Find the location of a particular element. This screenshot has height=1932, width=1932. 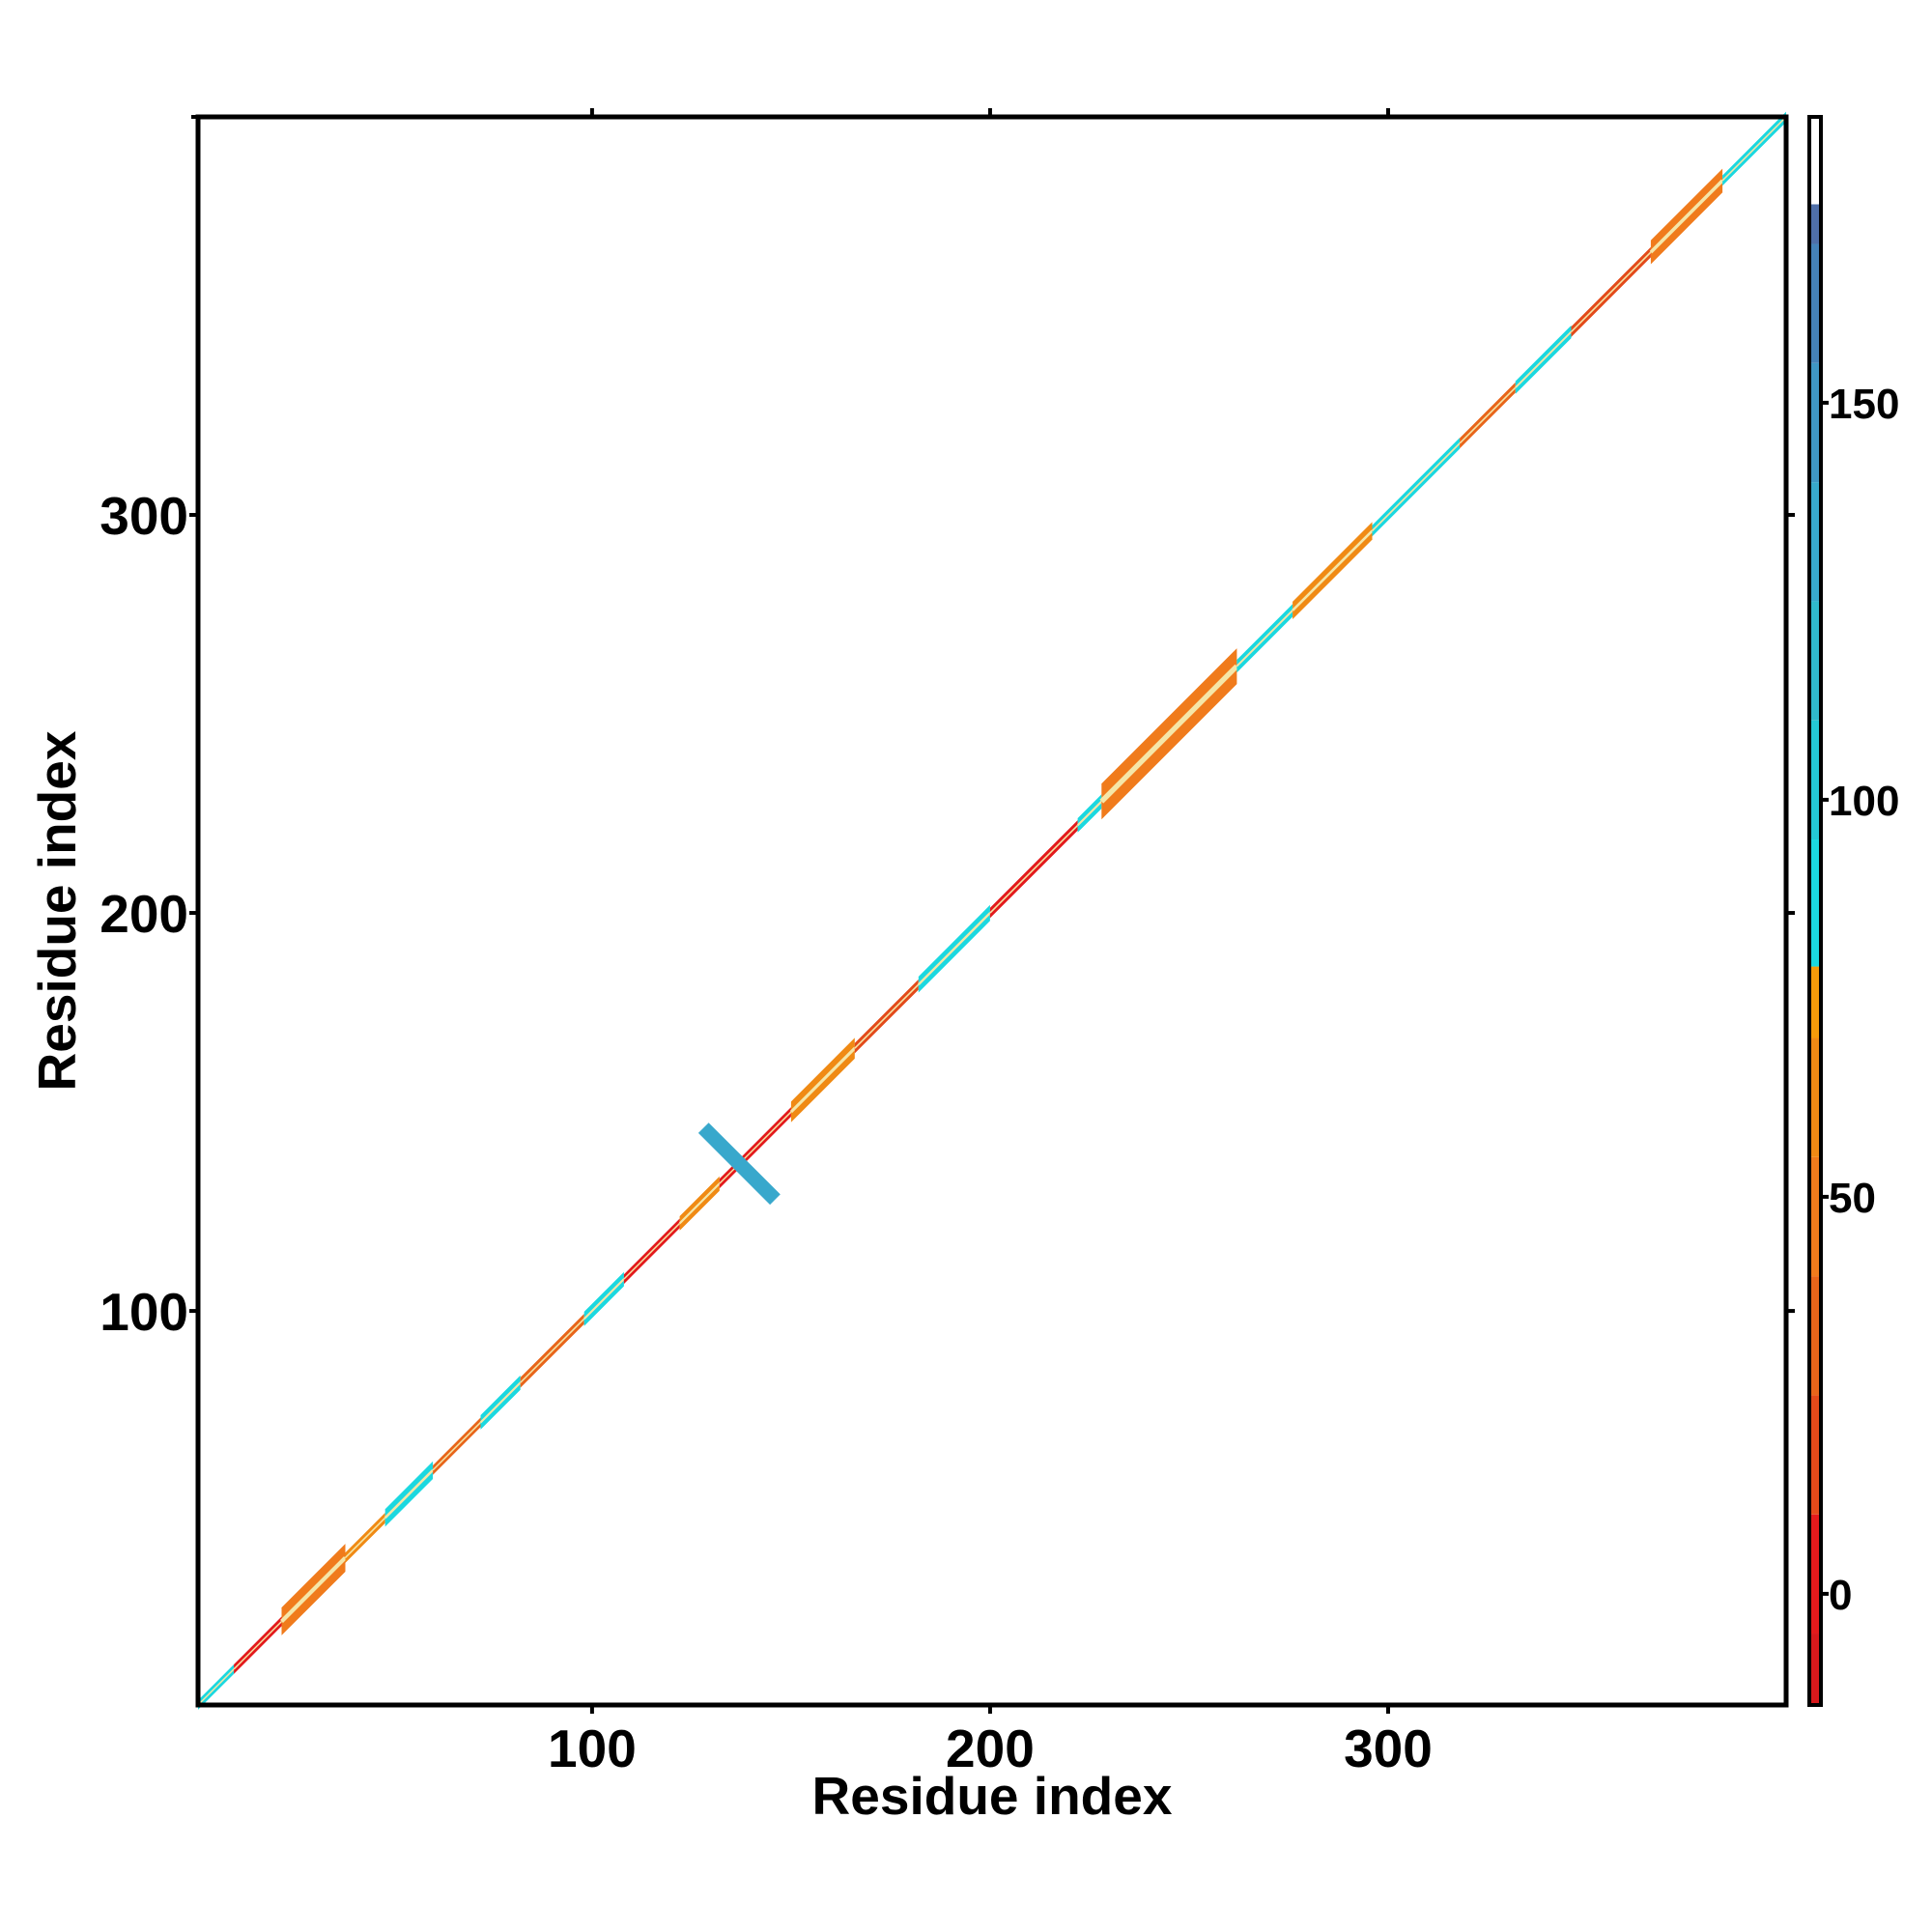

colorbar-frame is located at coordinates (1815, 911).